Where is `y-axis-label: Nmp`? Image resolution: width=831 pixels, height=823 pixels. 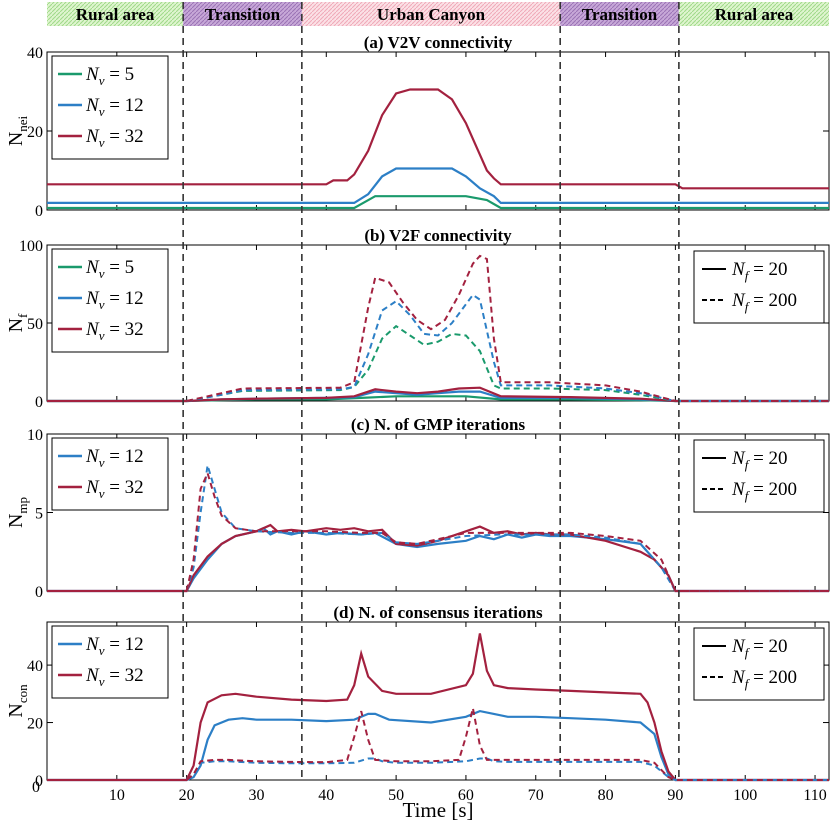 y-axis-label: Nmp is located at coordinates (17, 512).